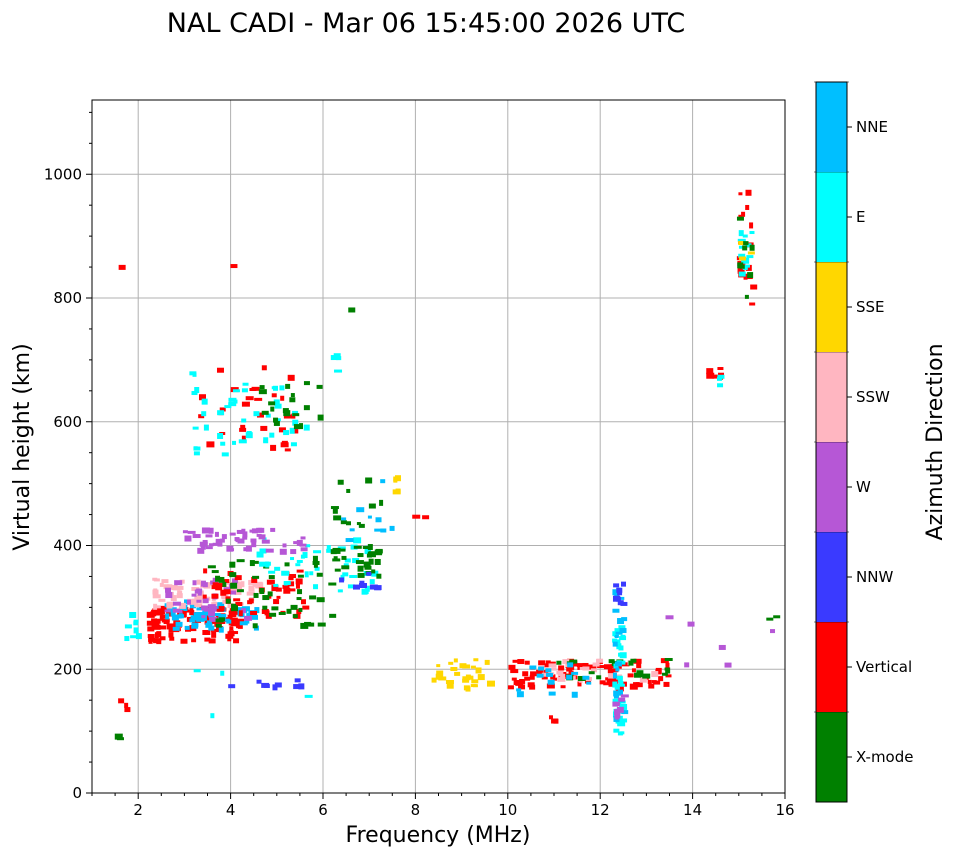  I want to click on x-tick-label: 2, so click(138, 810).